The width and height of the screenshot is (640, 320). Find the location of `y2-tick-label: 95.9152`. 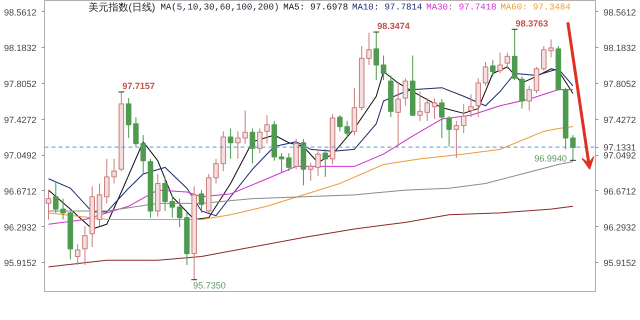

y2-tick-label: 95.9152 is located at coordinates (620, 263).